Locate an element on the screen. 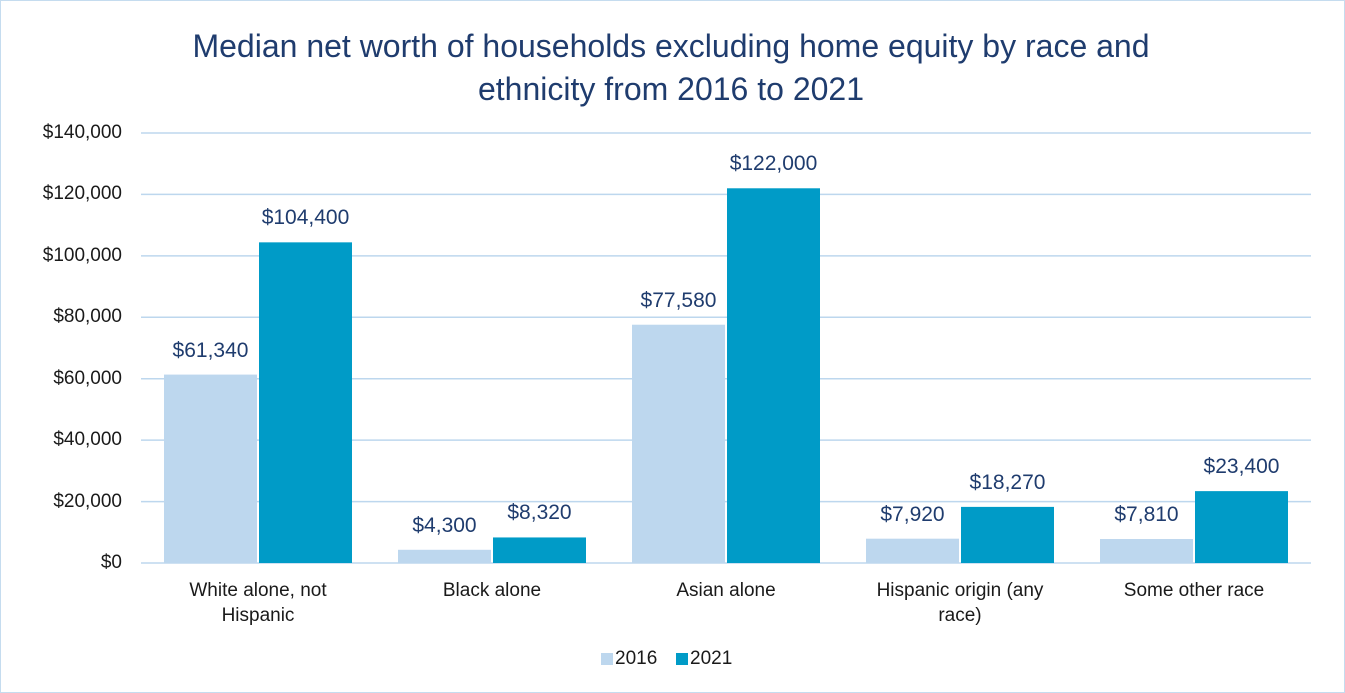  y-tick-label: $140,000 is located at coordinates (82, 132).